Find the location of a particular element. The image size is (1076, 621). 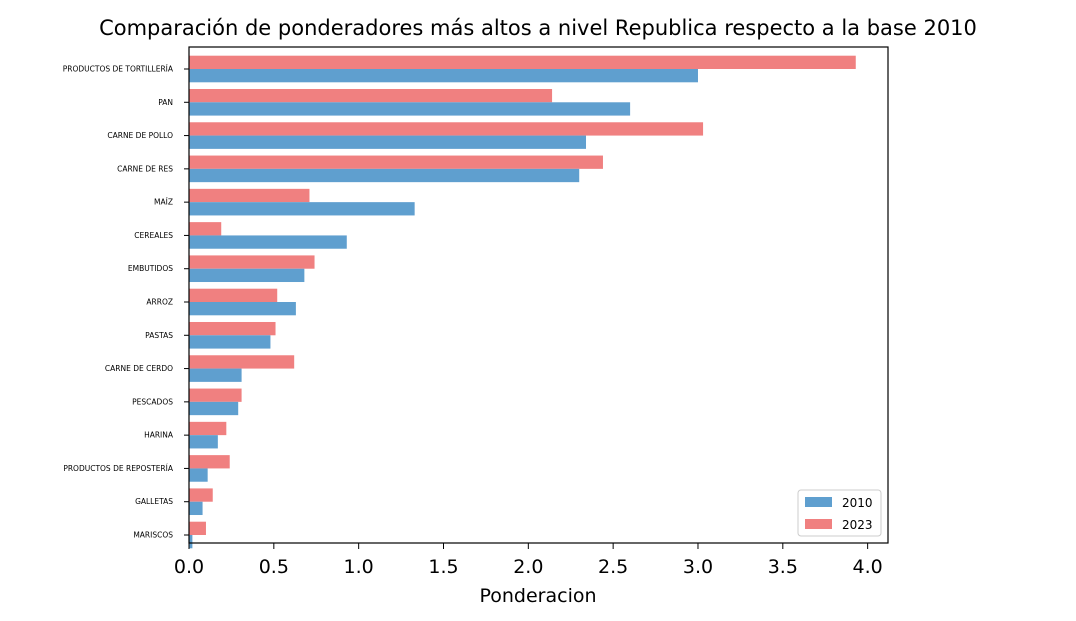

y-tick-label: PESCADOS is located at coordinates (152, 401).